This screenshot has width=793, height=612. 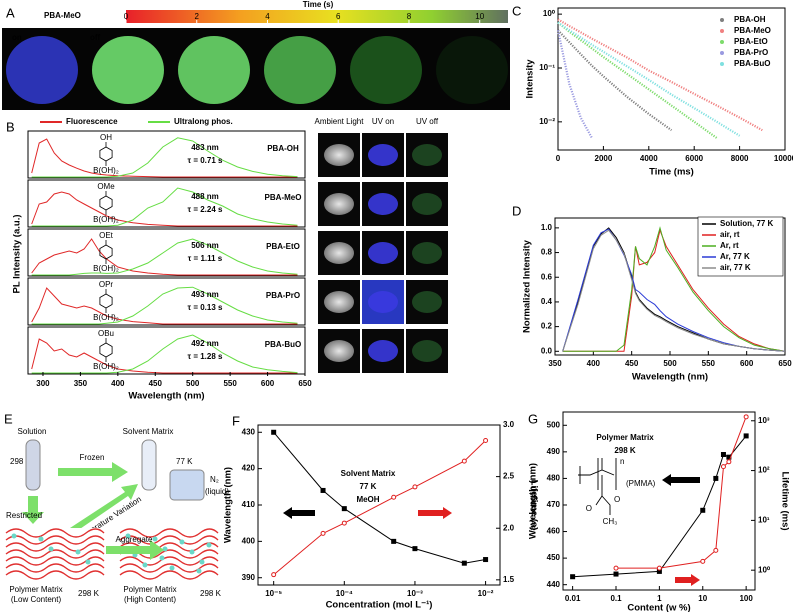 I want to click on y-tick-label: 400, so click(x=249, y=540).